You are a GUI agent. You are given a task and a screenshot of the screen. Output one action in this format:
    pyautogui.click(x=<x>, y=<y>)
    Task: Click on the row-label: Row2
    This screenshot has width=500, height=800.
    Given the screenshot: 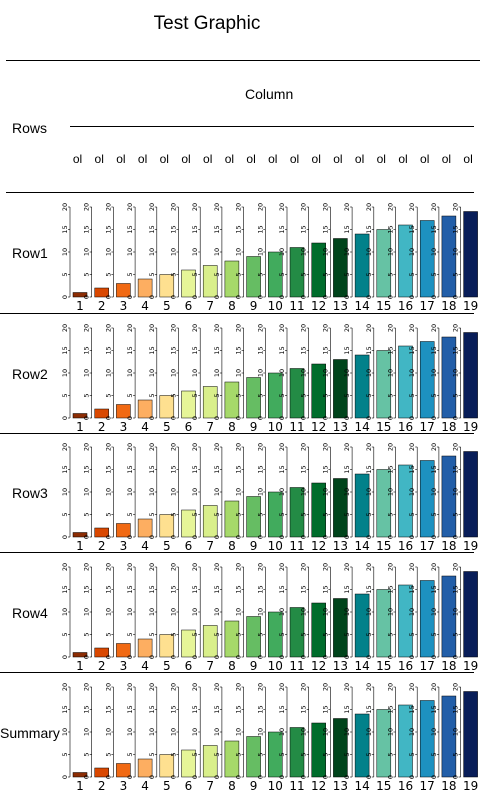 What is the action you would take?
    pyautogui.click(x=30, y=374)
    